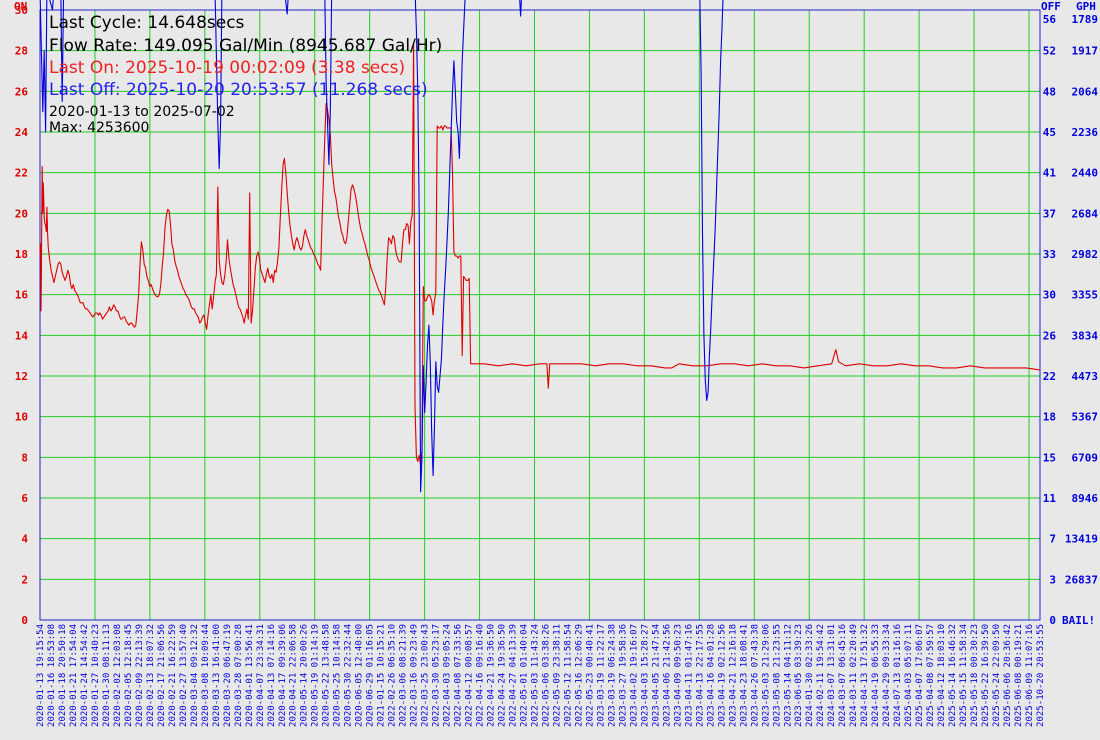 Image resolution: width=1100 pixels, height=740 pixels. What do you see at coordinates (305, 675) in the screenshot?
I see `x-tick-label: 2020-05-14 20:00:26` at bounding box center [305, 675].